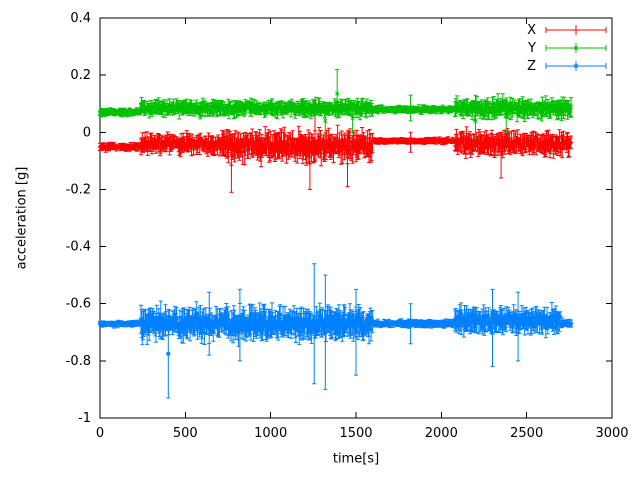  I want to click on series-Y-errorbars, so click(335, 103).